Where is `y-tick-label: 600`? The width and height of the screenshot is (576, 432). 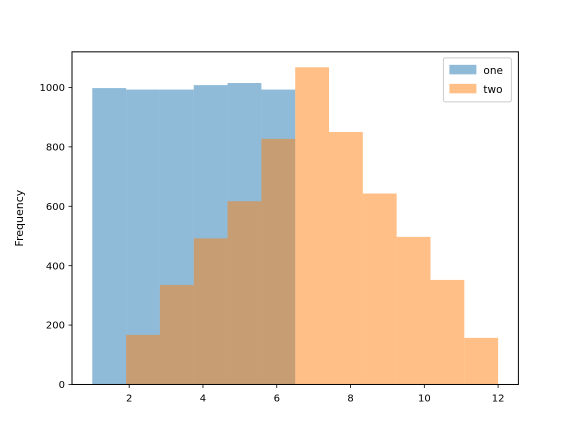 y-tick-label: 600 is located at coordinates (55, 207).